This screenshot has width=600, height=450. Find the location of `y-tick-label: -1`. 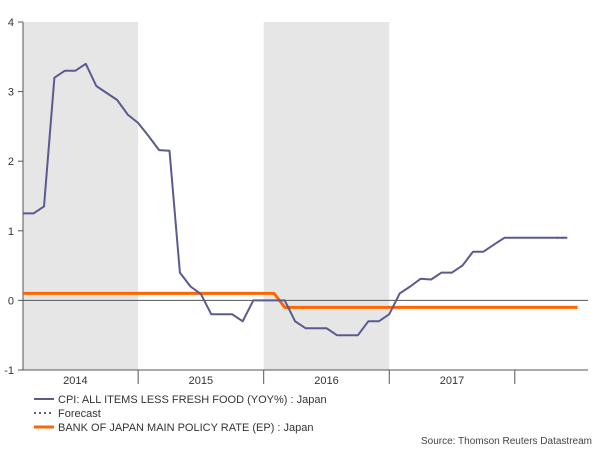

y-tick-label: -1 is located at coordinates (9, 371).